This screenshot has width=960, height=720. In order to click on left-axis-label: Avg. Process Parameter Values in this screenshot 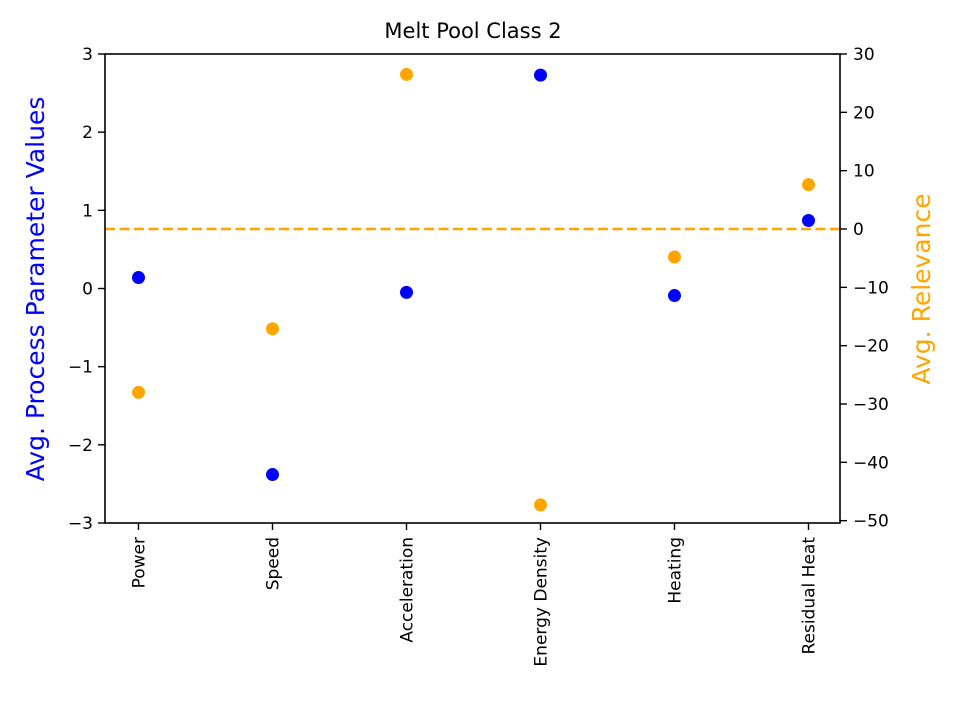, I will do `click(35, 289)`.